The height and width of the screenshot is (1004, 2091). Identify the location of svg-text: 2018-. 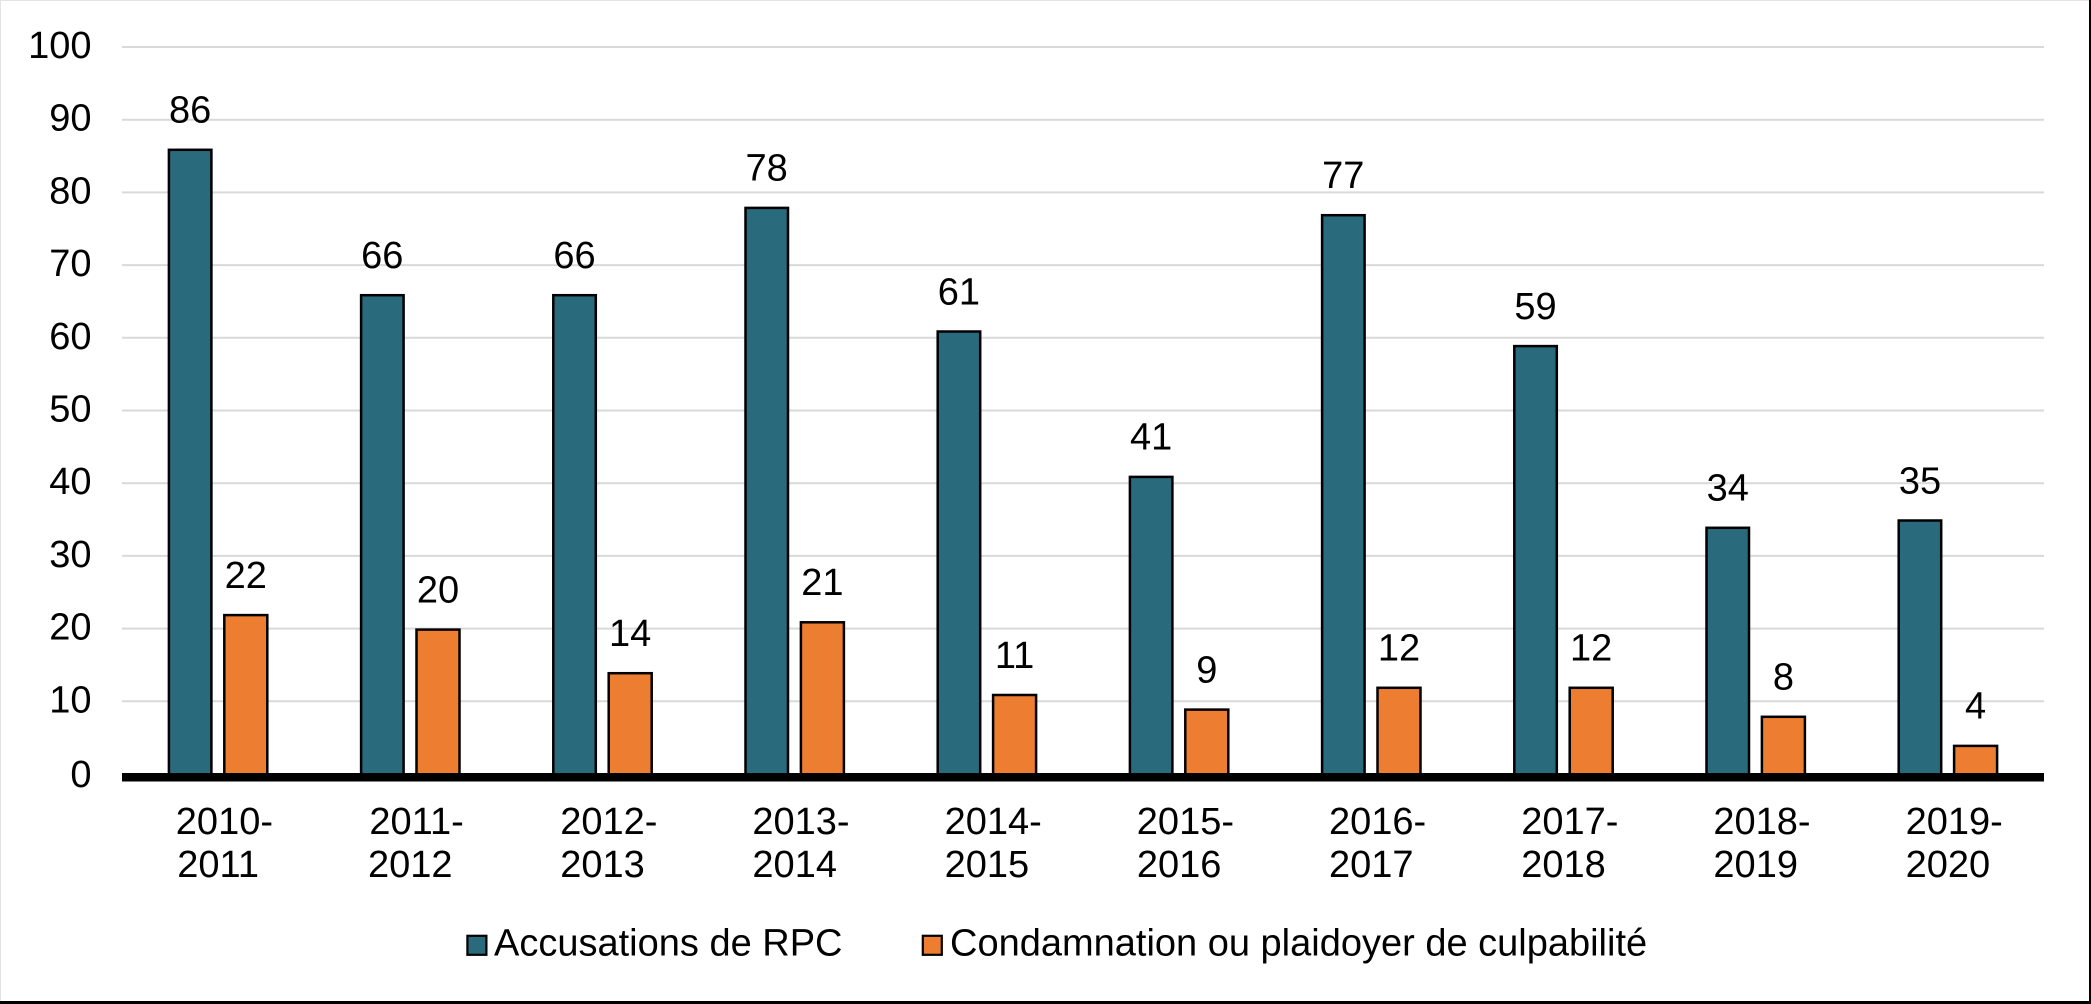
(1761, 822).